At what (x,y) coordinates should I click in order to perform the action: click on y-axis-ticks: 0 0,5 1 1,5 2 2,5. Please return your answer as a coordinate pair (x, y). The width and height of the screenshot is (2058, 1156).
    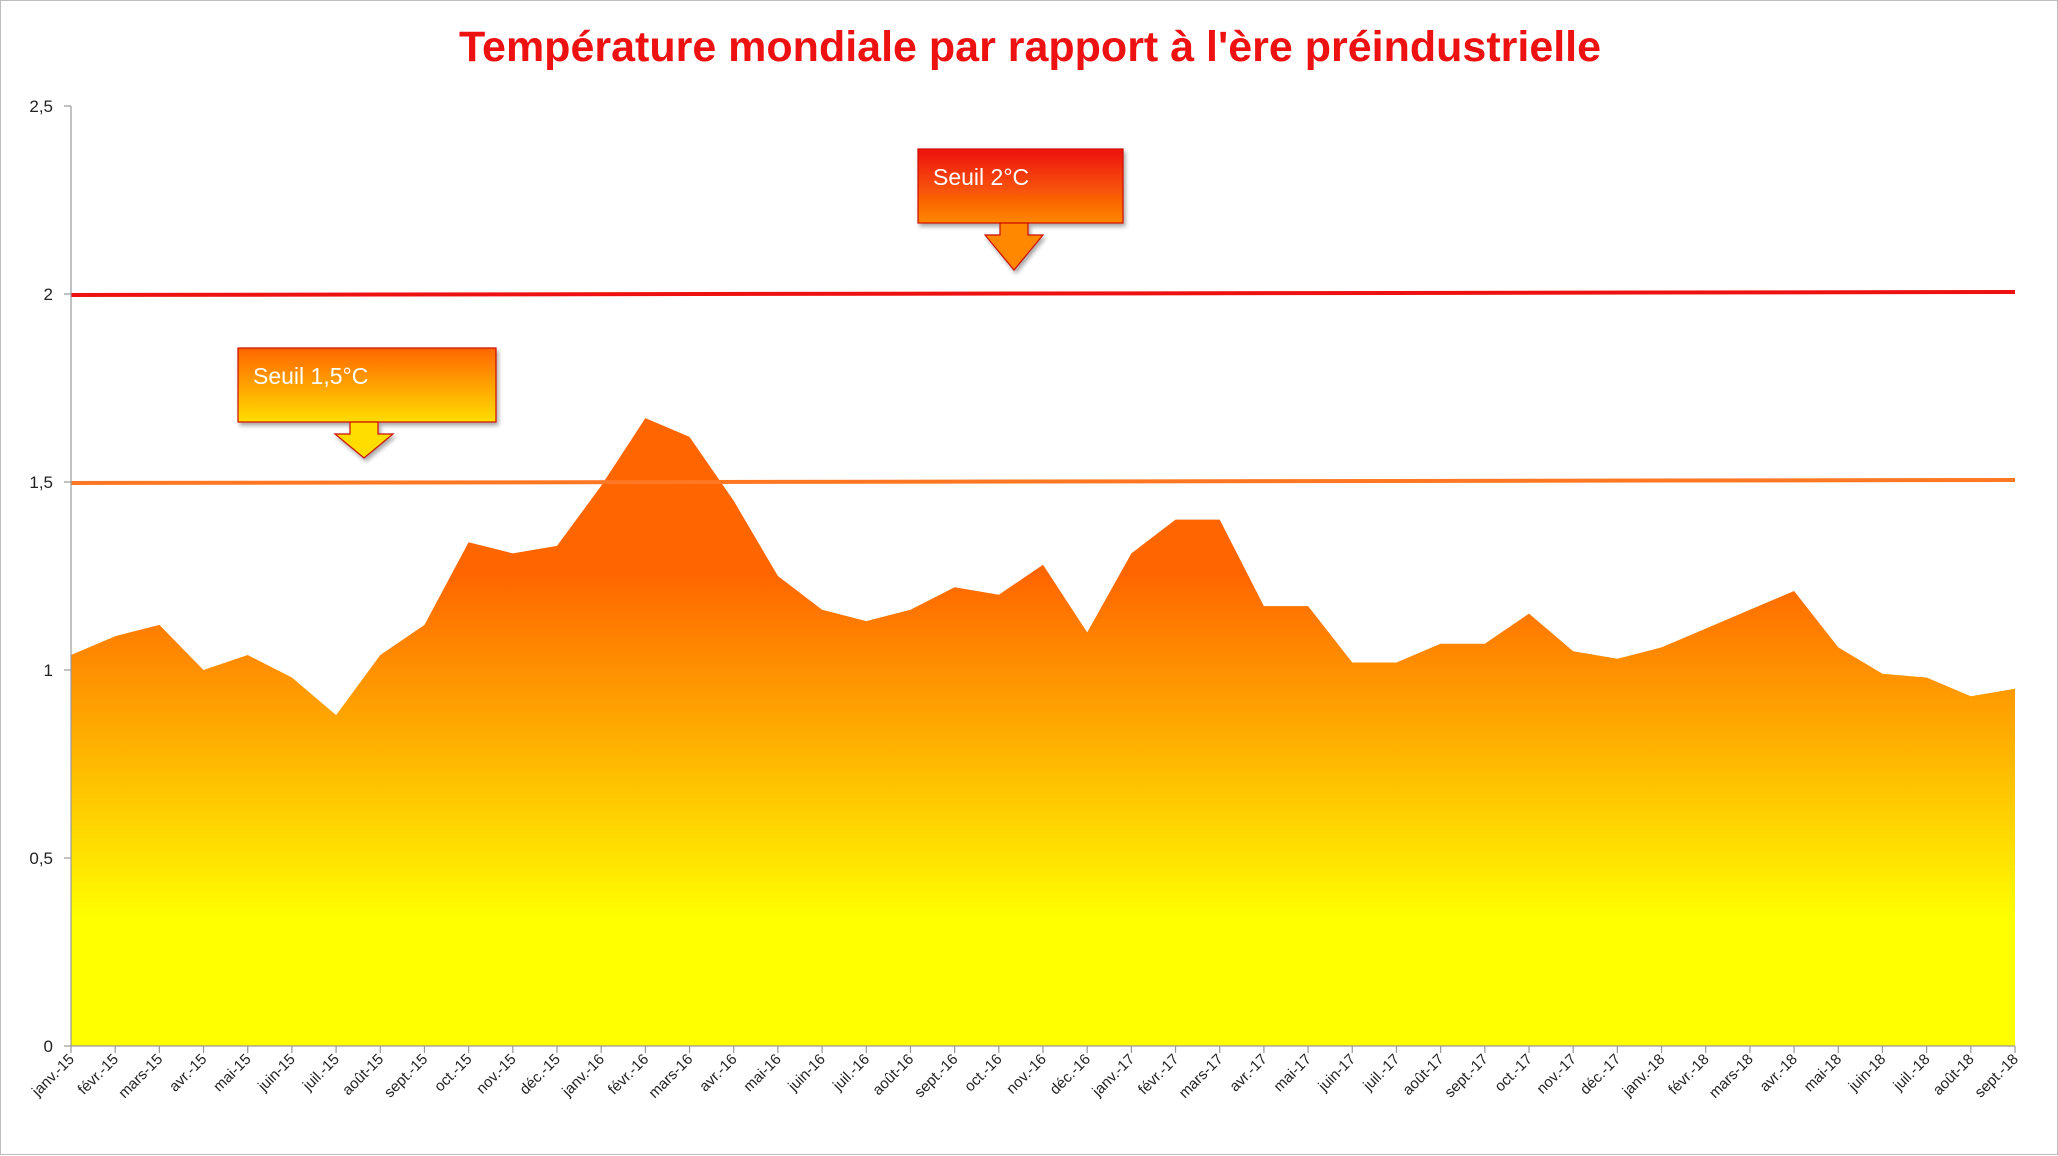
    Looking at the image, I should click on (41, 576).